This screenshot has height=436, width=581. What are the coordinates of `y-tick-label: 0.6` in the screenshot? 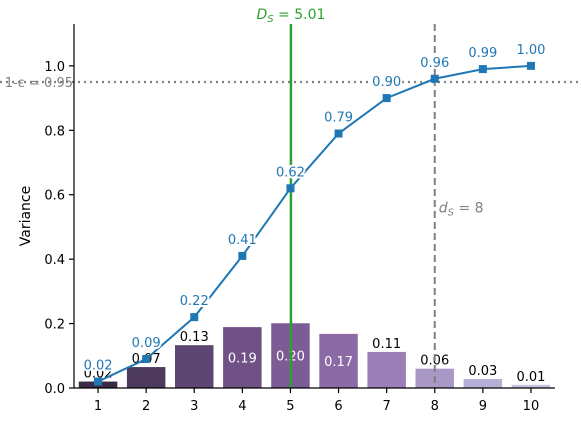 It's located at (54, 196).